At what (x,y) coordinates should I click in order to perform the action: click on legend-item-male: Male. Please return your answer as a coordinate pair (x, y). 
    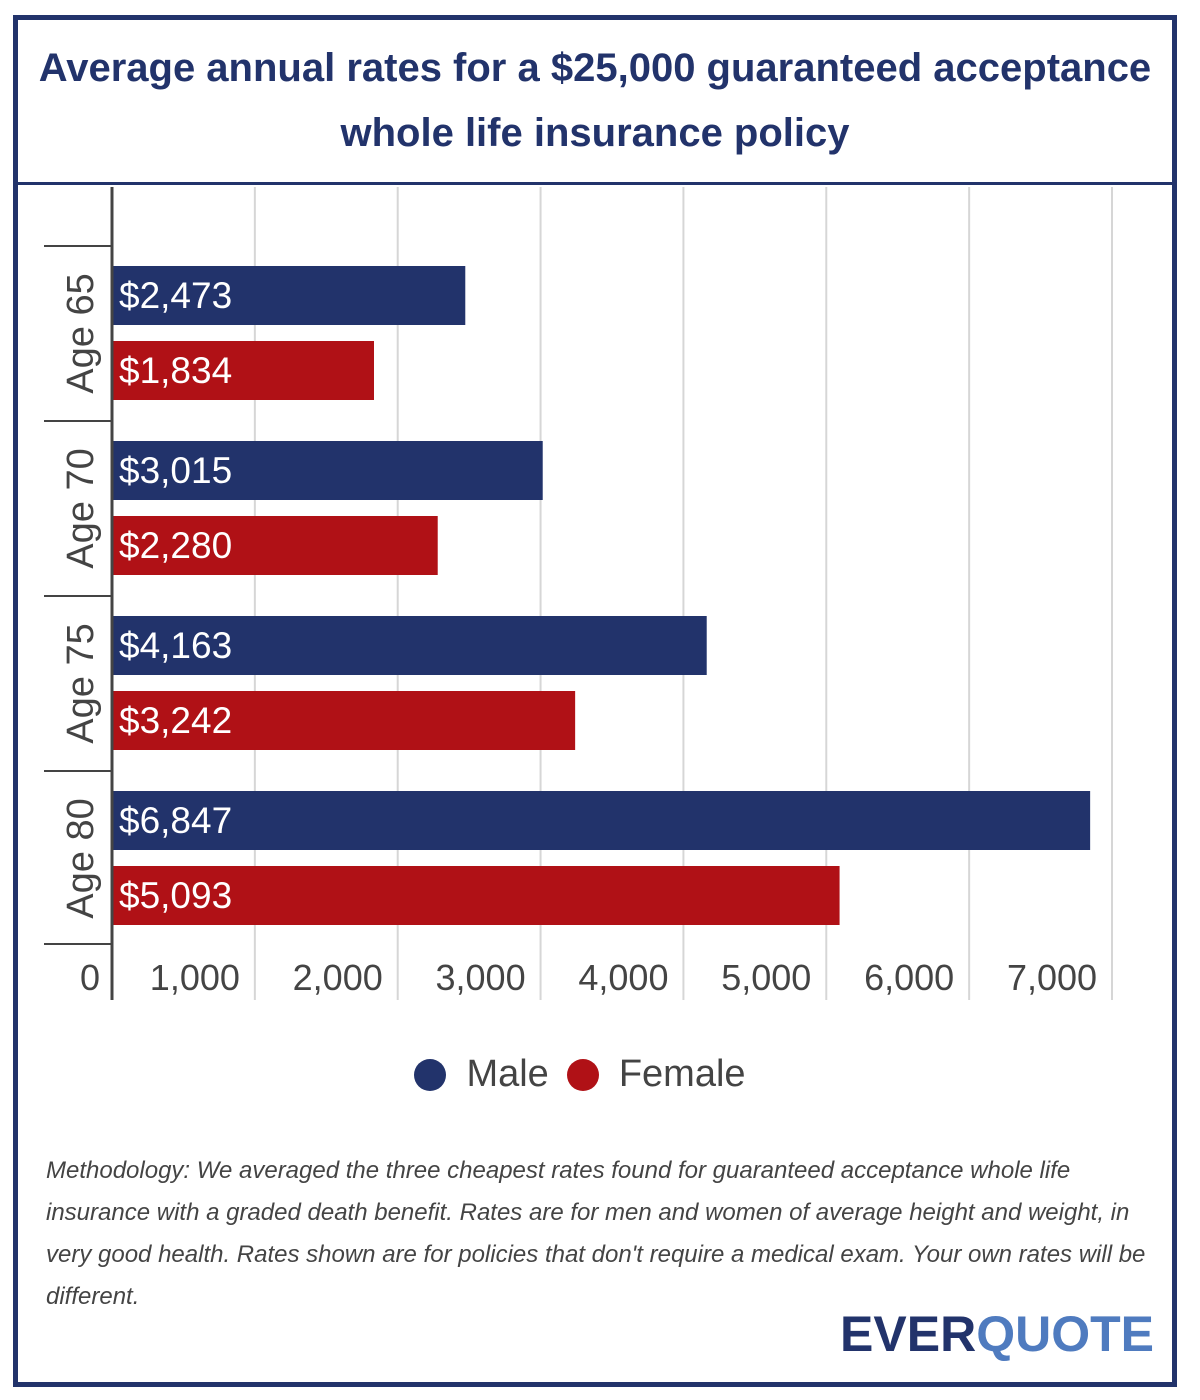
    Looking at the image, I should click on (481, 1074).